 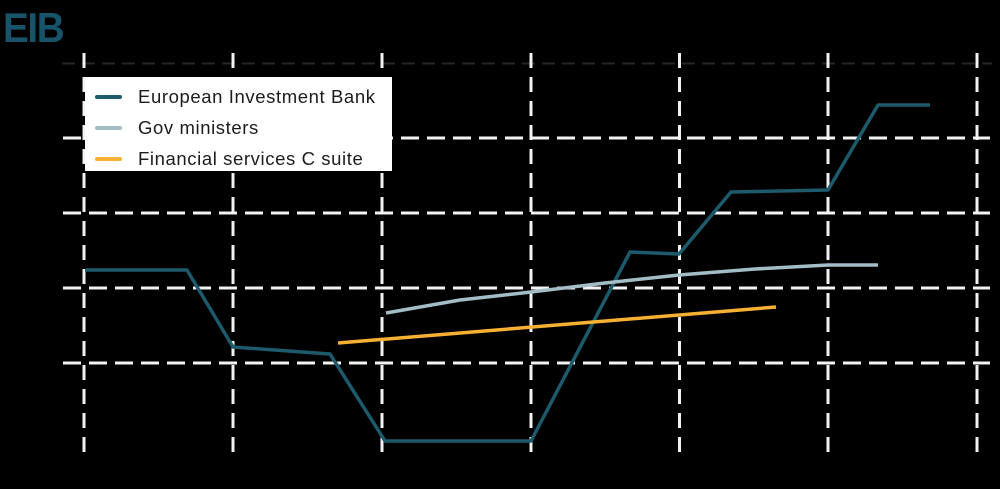 What do you see at coordinates (198, 127) in the screenshot?
I see `legend-label: Gov ministers` at bounding box center [198, 127].